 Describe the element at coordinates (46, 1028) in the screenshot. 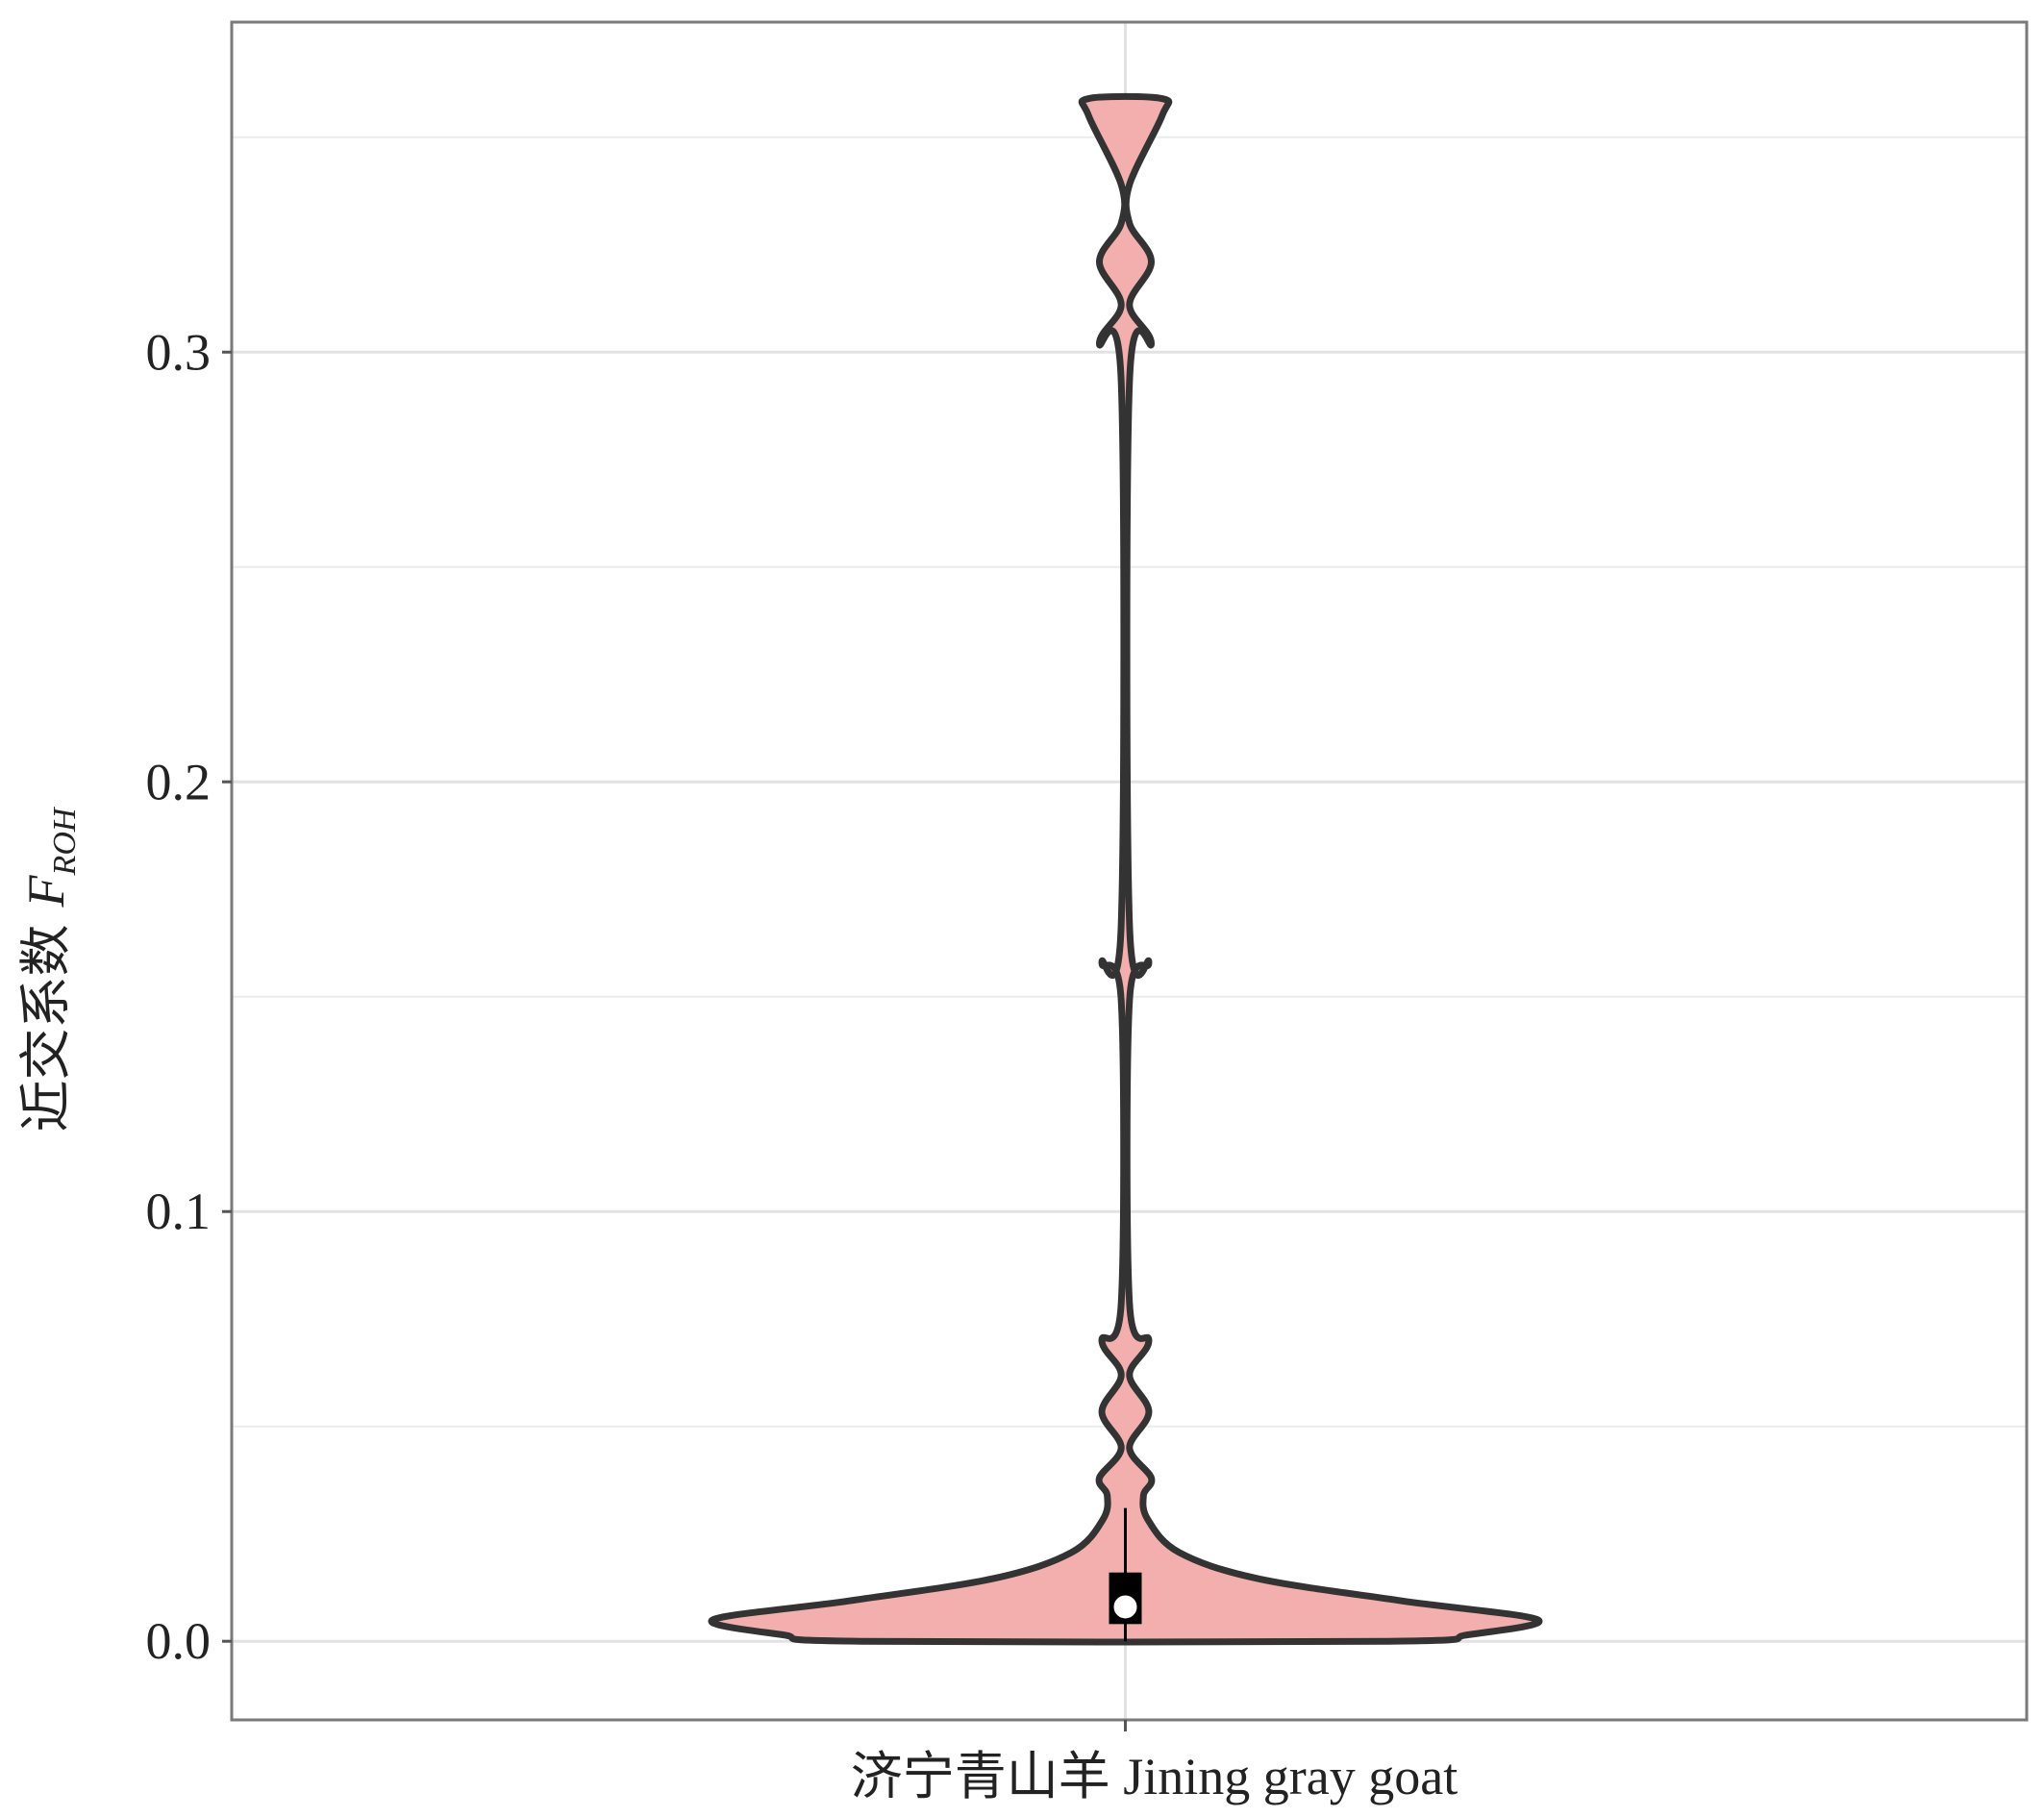

I see `y-label-text: 近交系数` at that location.